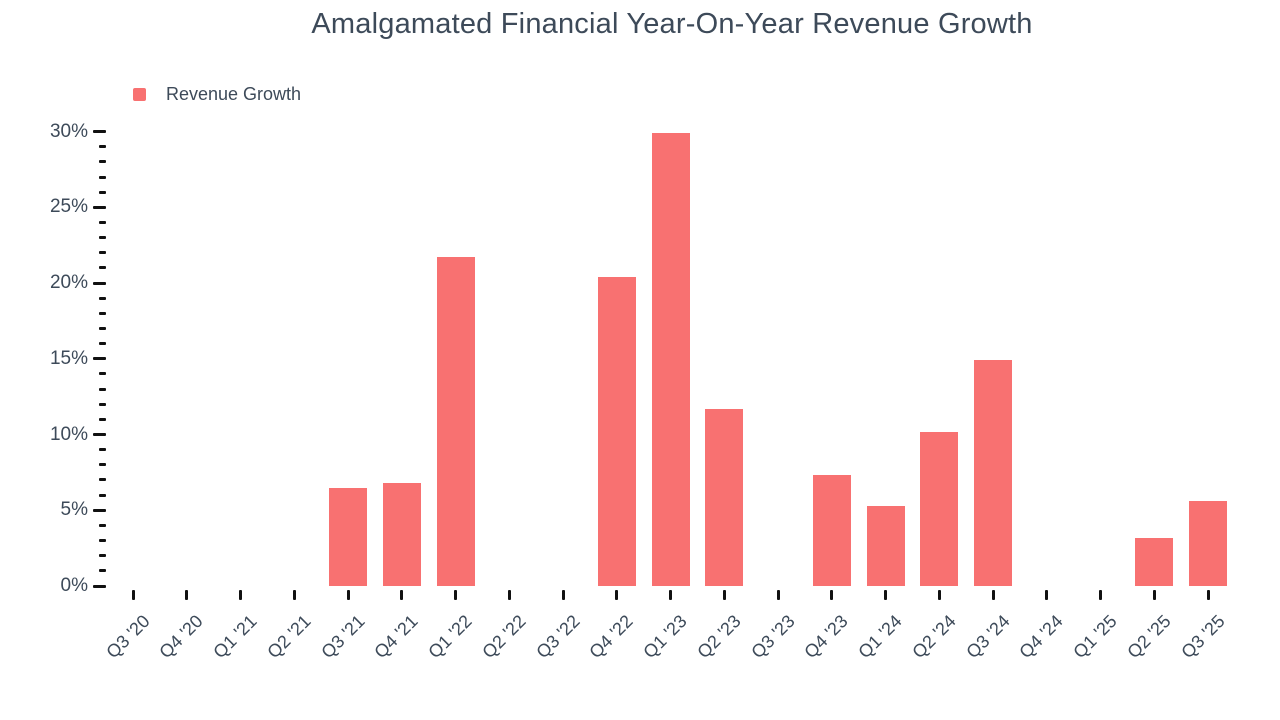 Image resolution: width=1280 pixels, height=720 pixels. I want to click on x-axis-tick-label: Q2 '23, so click(719, 637).